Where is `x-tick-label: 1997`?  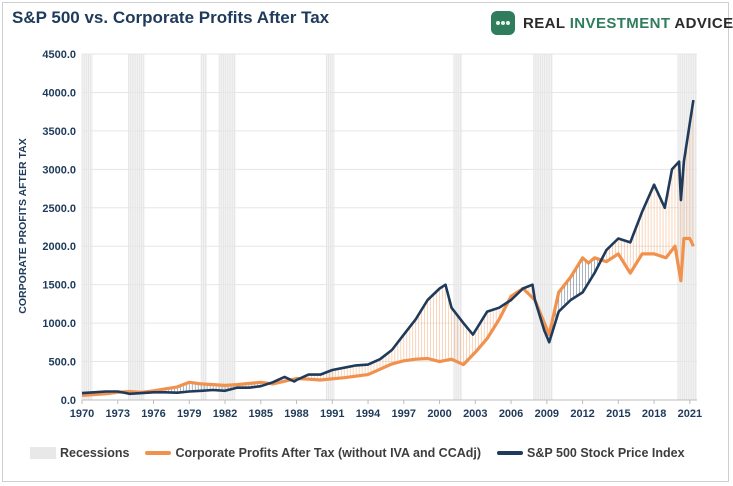
x-tick-label: 1997 is located at coordinates (404, 414).